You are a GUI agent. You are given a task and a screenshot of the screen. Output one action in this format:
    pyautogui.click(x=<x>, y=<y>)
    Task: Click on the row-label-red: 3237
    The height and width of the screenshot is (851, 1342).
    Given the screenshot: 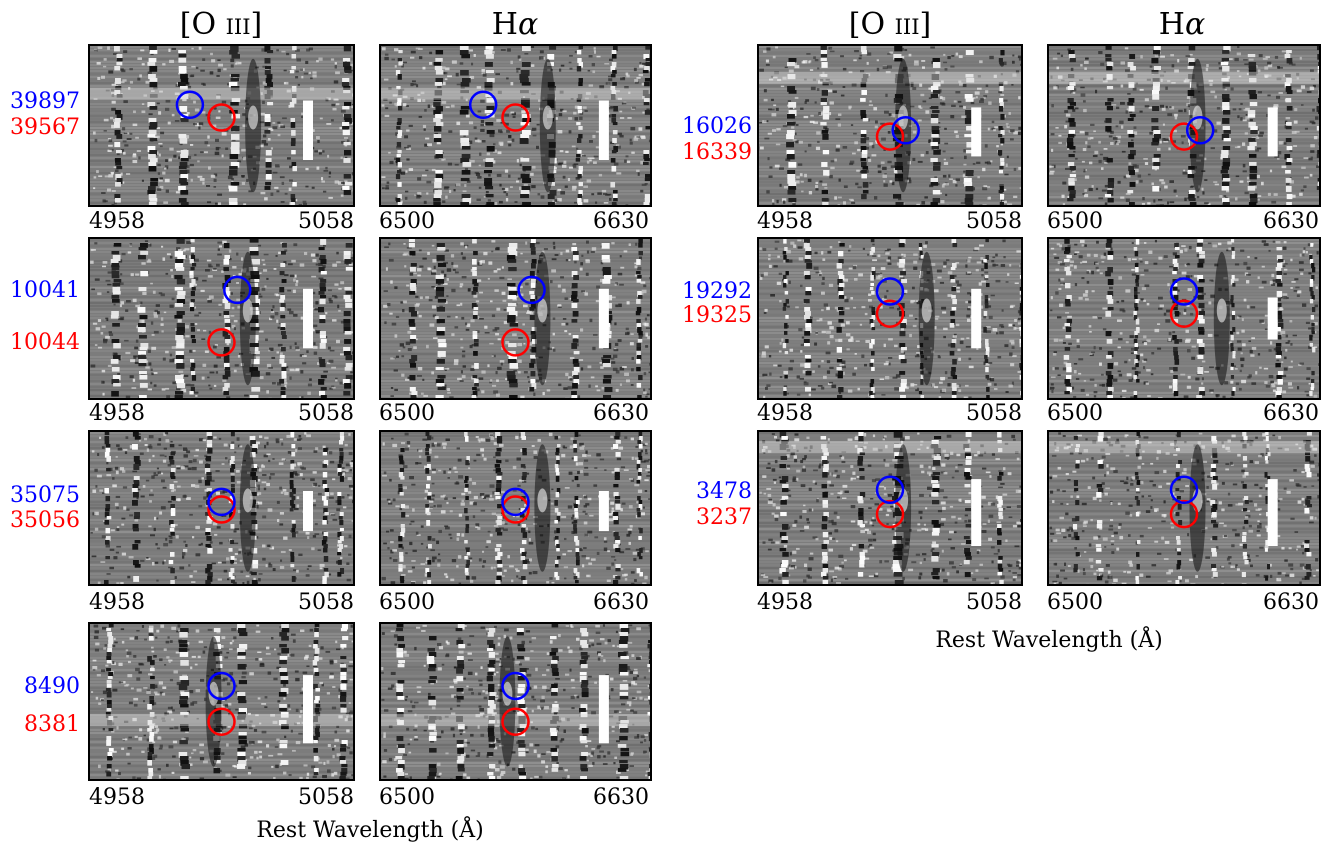 What is the action you would take?
    pyautogui.click(x=724, y=517)
    